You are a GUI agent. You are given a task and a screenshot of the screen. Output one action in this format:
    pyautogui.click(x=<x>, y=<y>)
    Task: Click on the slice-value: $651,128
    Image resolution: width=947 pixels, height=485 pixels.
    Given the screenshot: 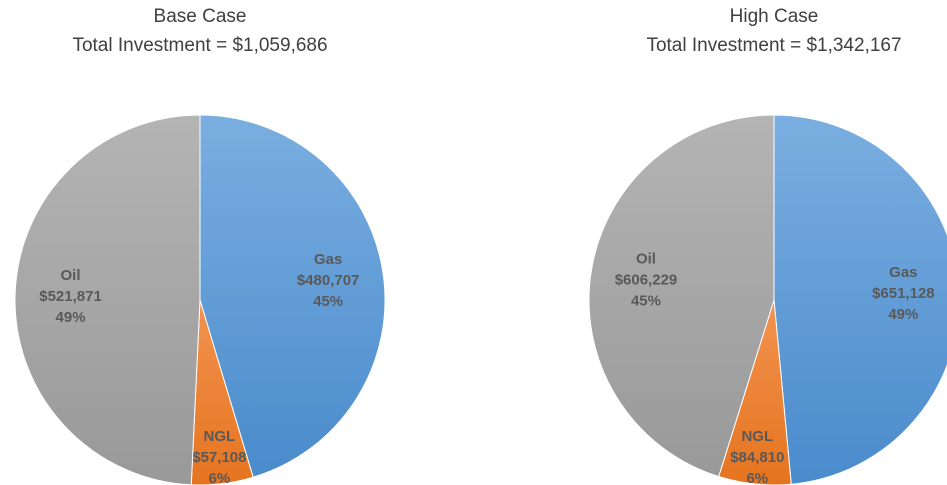 What is the action you would take?
    pyautogui.click(x=903, y=293)
    